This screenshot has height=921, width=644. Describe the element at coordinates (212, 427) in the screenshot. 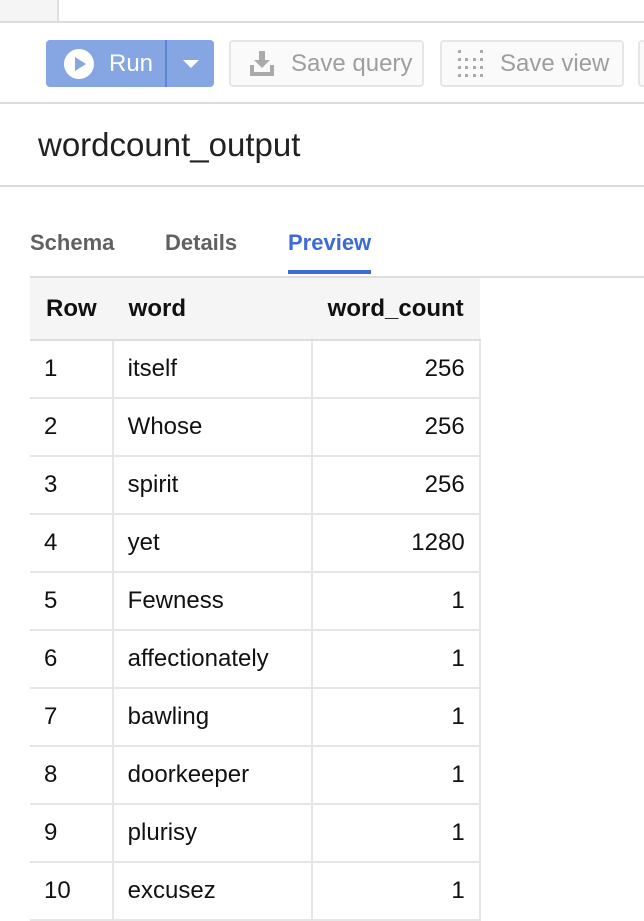

I see `word-cell: Whose` at that location.